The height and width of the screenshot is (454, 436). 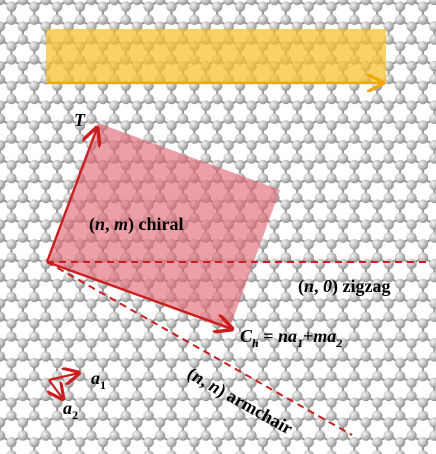 I want to click on zigzag-region, so click(x=216, y=56).